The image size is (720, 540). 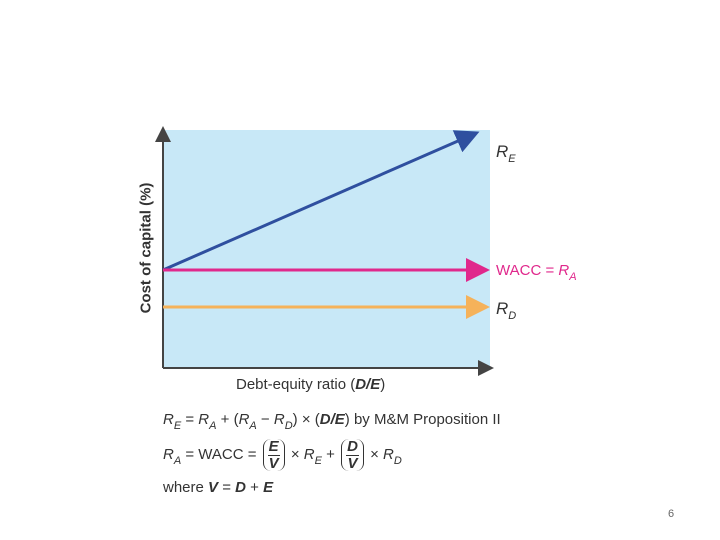 I want to click on rd-label: RD, so click(x=506, y=310).